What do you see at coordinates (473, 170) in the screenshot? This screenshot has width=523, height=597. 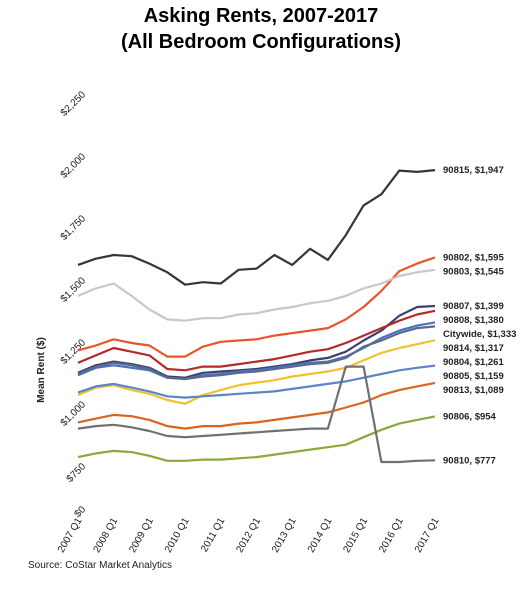 I see `end-label: 90815, $1,947` at bounding box center [473, 170].